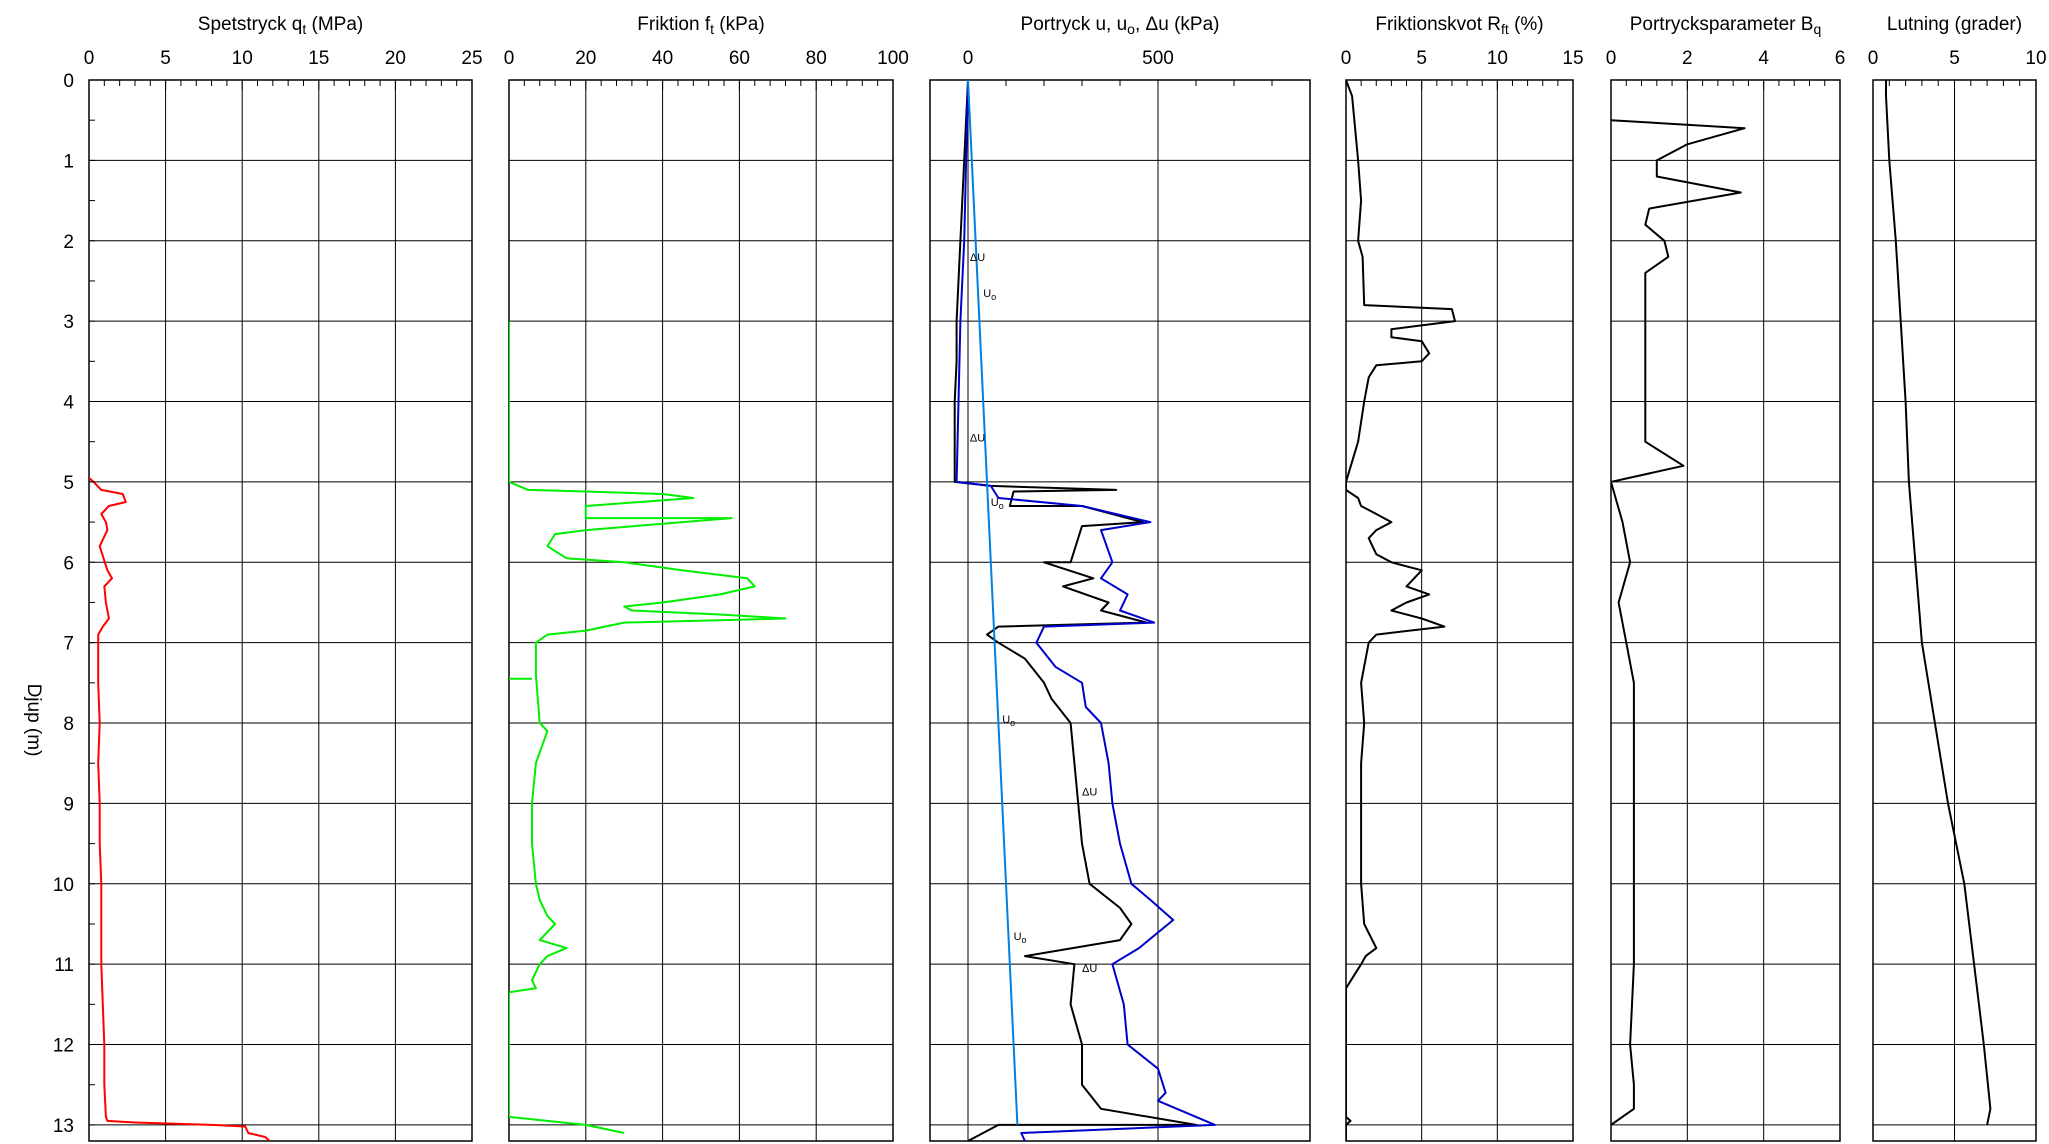 The height and width of the screenshot is (1144, 2049). Describe the element at coordinates (662, 58) in the screenshot. I see `x-tick-label: 40` at that location.